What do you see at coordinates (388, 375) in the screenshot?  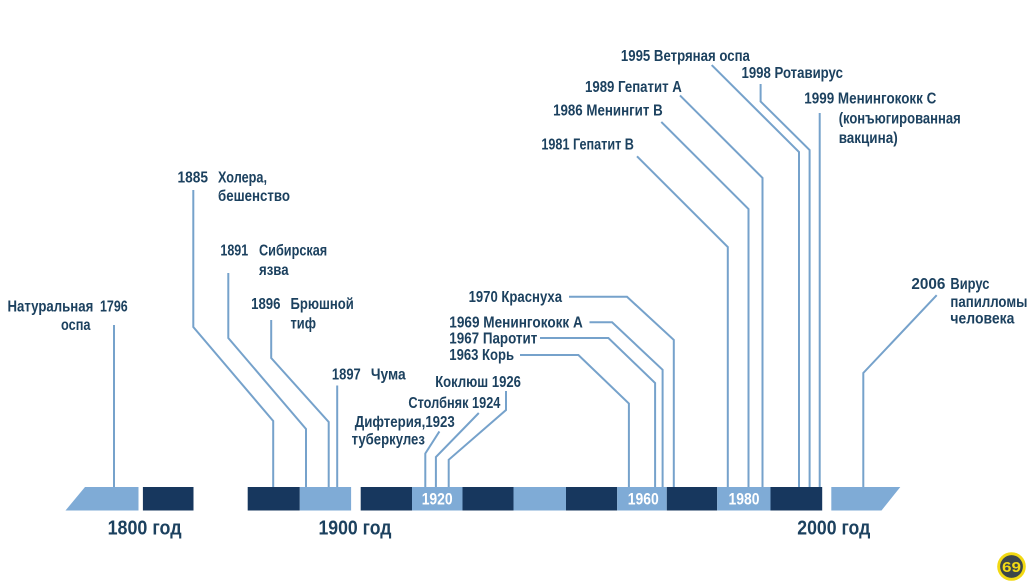 I see `svg-text: Чума` at bounding box center [388, 375].